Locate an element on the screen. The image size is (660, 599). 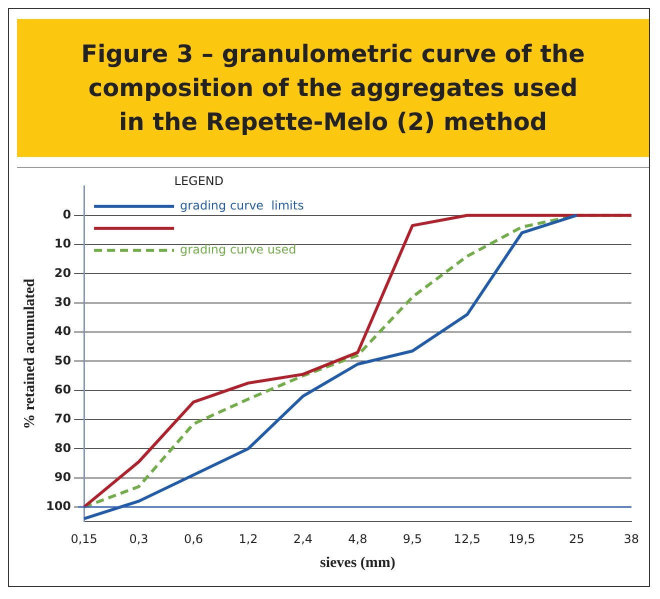
y-tick-label: 100 is located at coordinates (59, 506).